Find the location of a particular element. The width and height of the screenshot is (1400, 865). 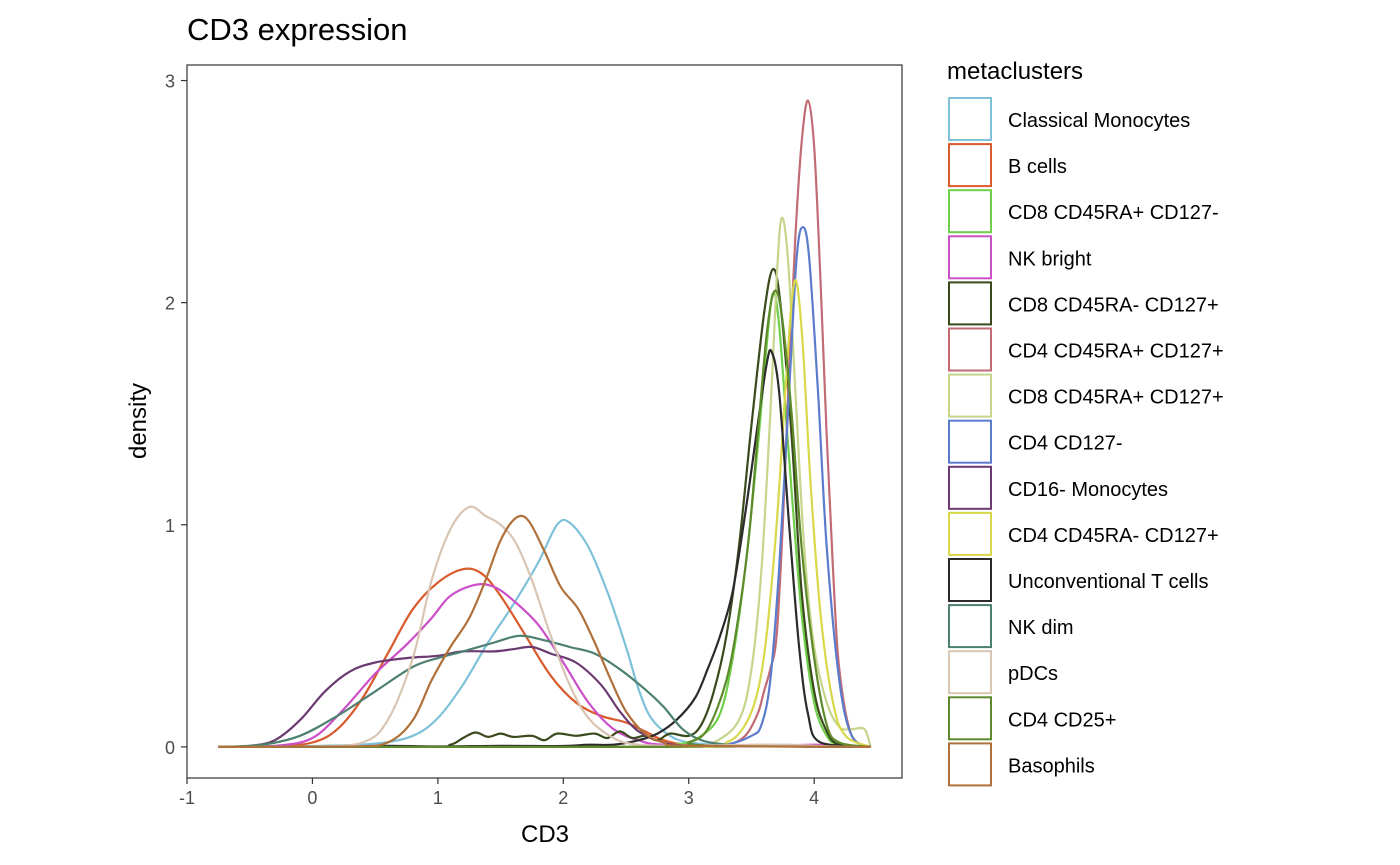

legend-label: NK dim is located at coordinates (1041, 628).